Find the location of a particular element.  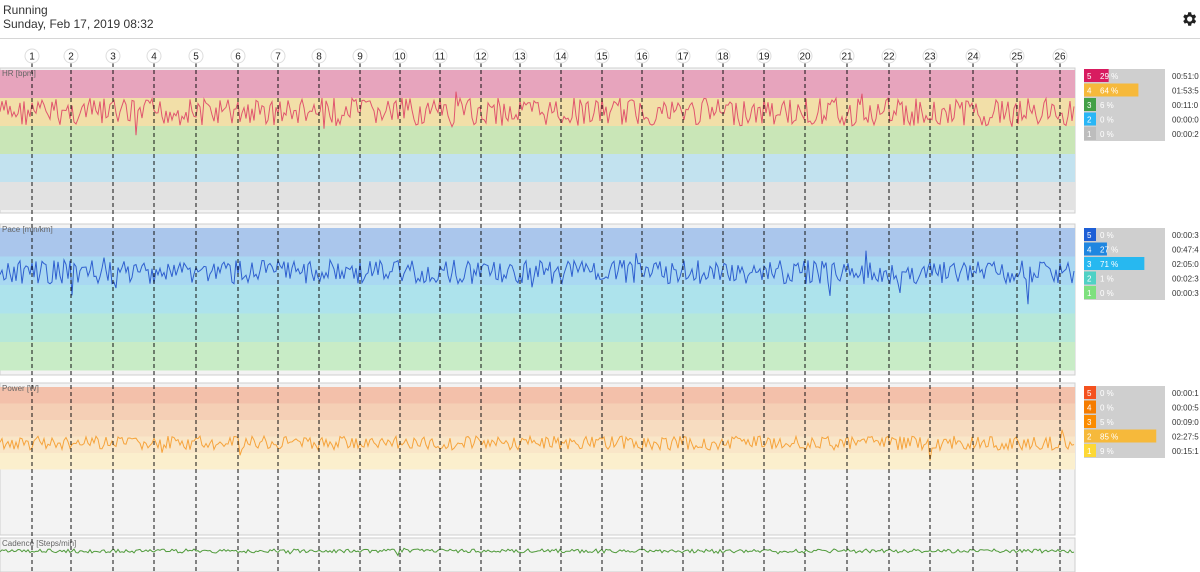

lap-number: 9 is located at coordinates (360, 57).